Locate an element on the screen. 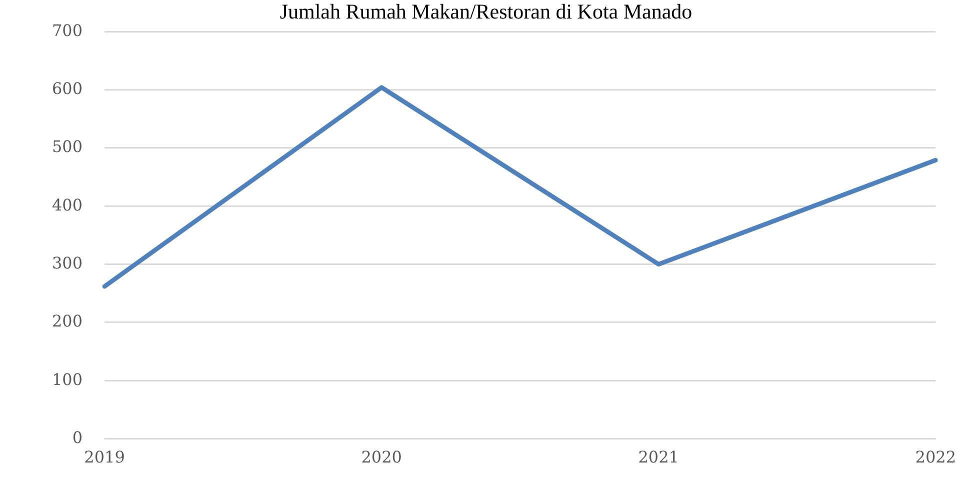 This screenshot has height=480, width=966. y-tick-label: 100 is located at coordinates (67, 379).